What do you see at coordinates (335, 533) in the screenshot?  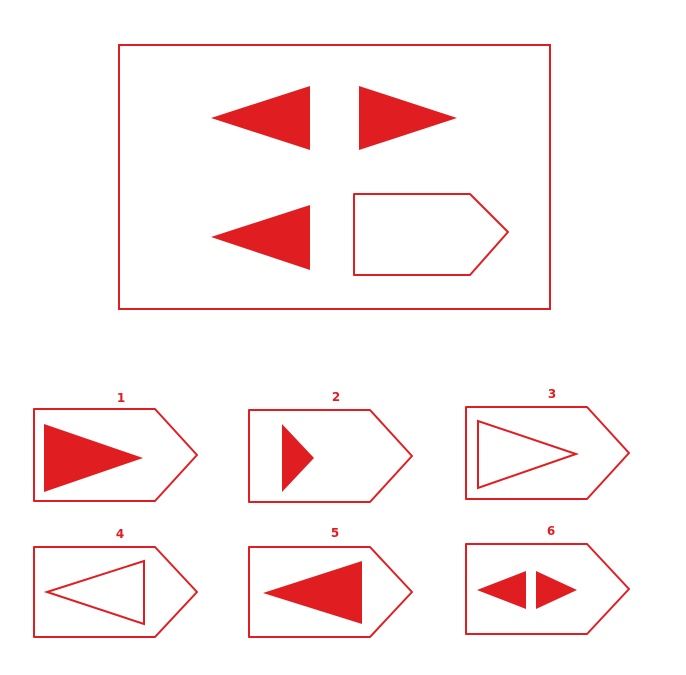 I see `option-5-number: 5` at bounding box center [335, 533].